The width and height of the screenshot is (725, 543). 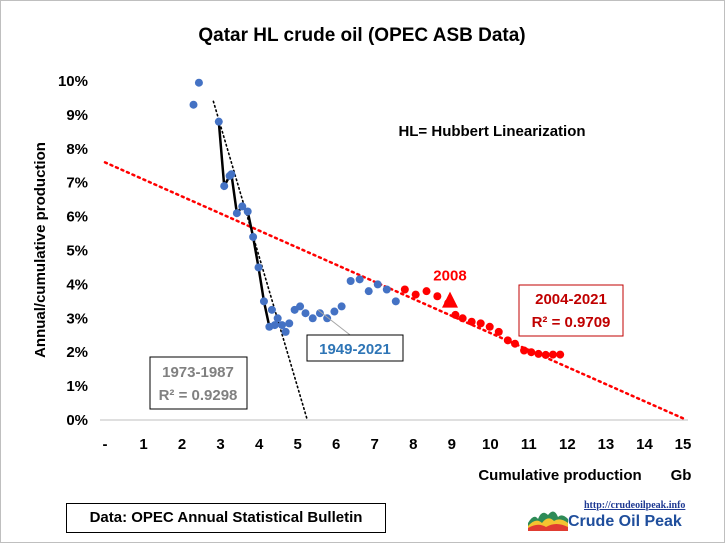 What do you see at coordinates (336, 444) in the screenshot?
I see `x-tick-label: 6` at bounding box center [336, 444].